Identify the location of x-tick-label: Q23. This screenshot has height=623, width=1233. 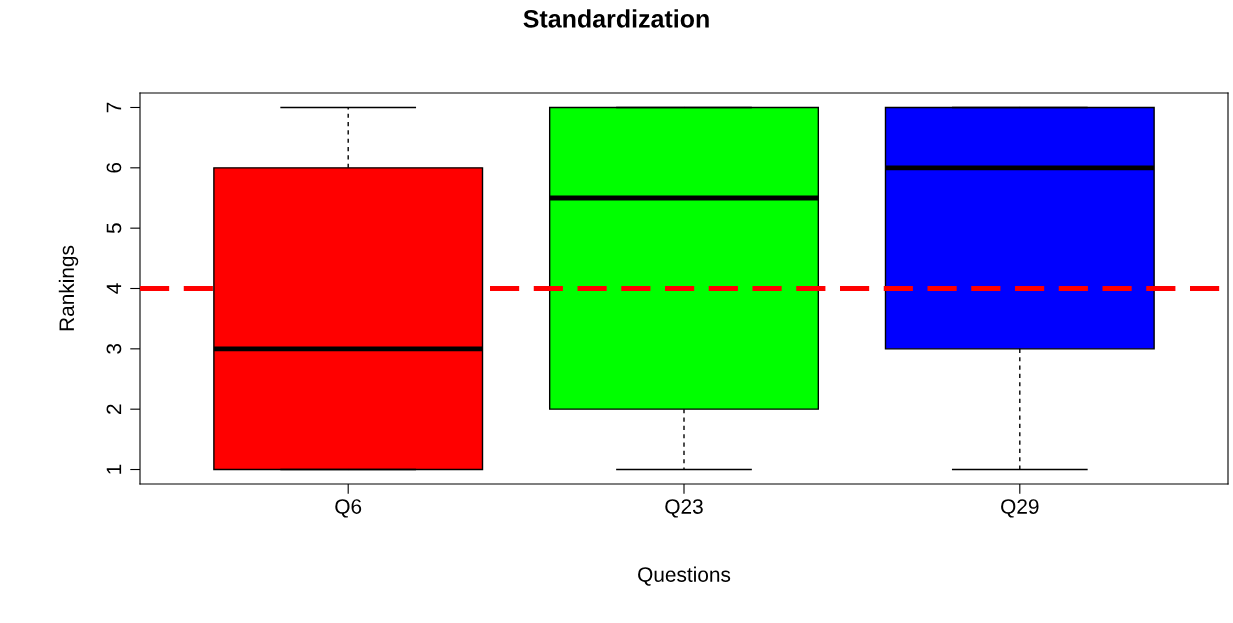
(684, 508).